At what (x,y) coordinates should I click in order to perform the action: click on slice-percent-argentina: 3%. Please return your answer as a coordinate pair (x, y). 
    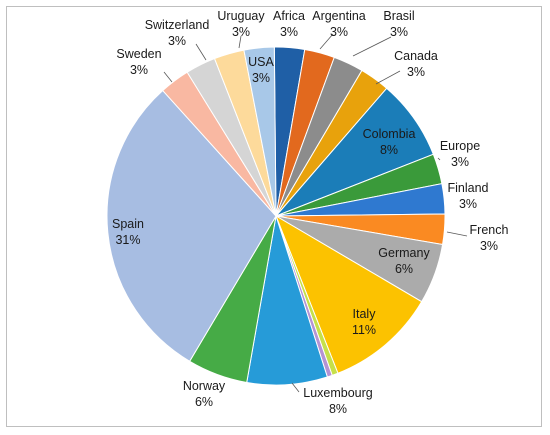
    Looking at the image, I should click on (339, 32).